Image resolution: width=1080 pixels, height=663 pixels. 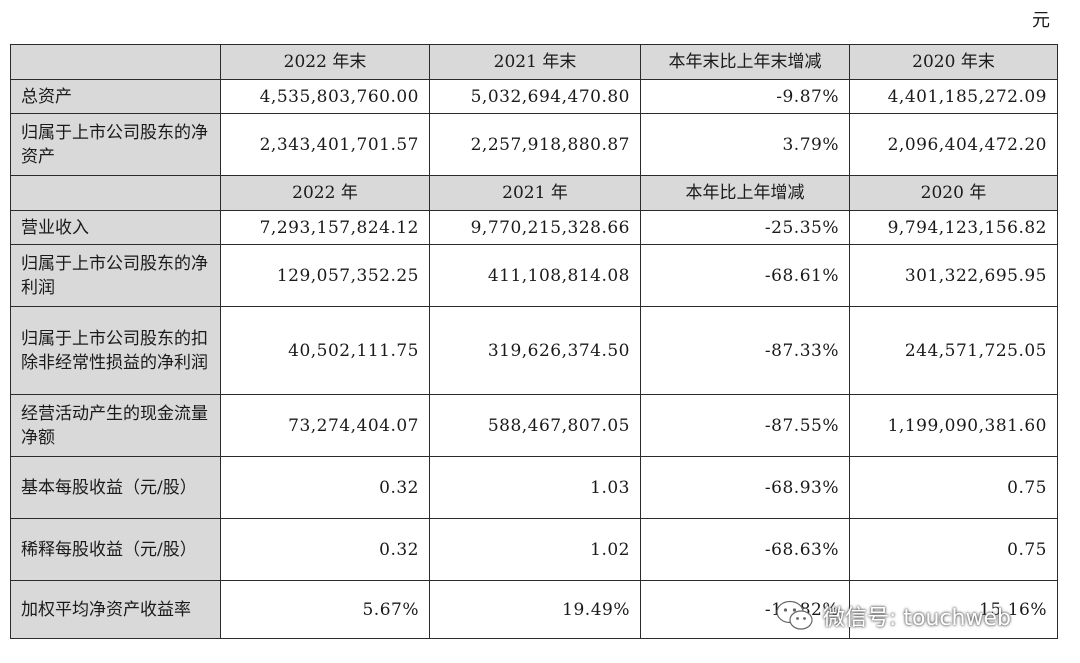 I want to click on value-cell: 1.02, so click(x=535, y=549).